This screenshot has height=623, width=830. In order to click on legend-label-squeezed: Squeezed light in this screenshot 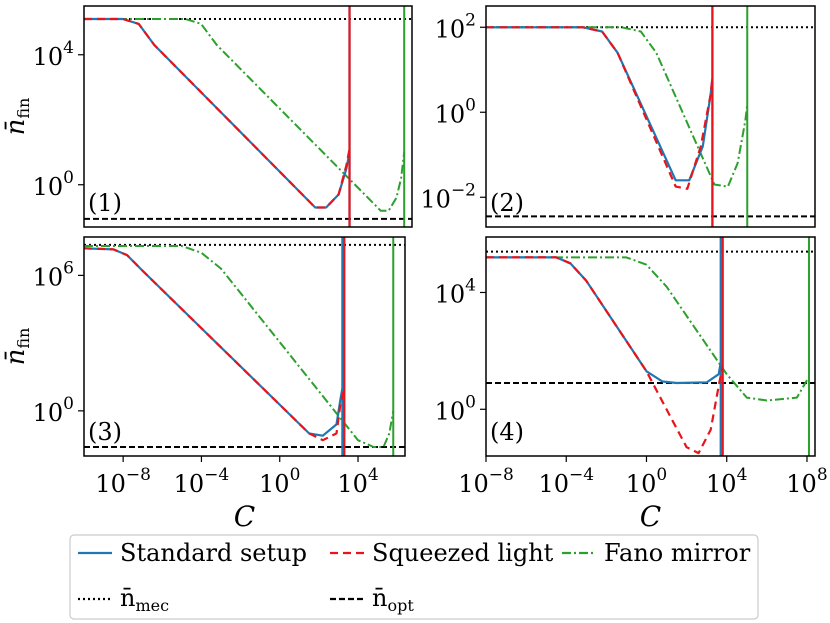, I will do `click(463, 553)`.